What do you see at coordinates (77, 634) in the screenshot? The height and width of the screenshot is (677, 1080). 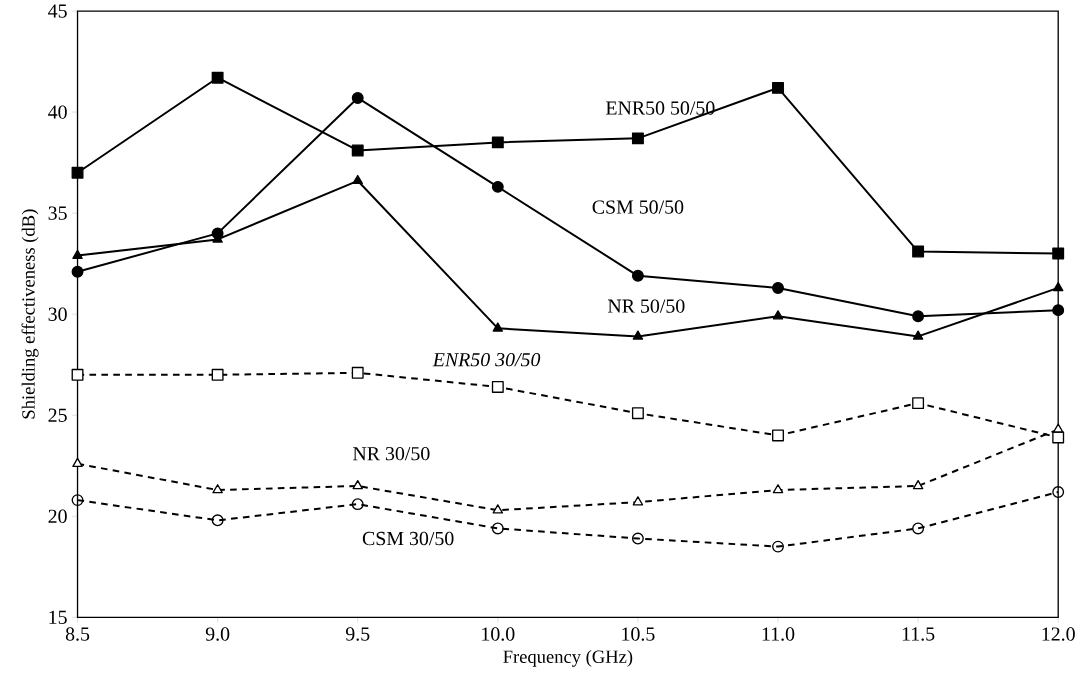 I see `x-tick-label: 8.5` at bounding box center [77, 634].